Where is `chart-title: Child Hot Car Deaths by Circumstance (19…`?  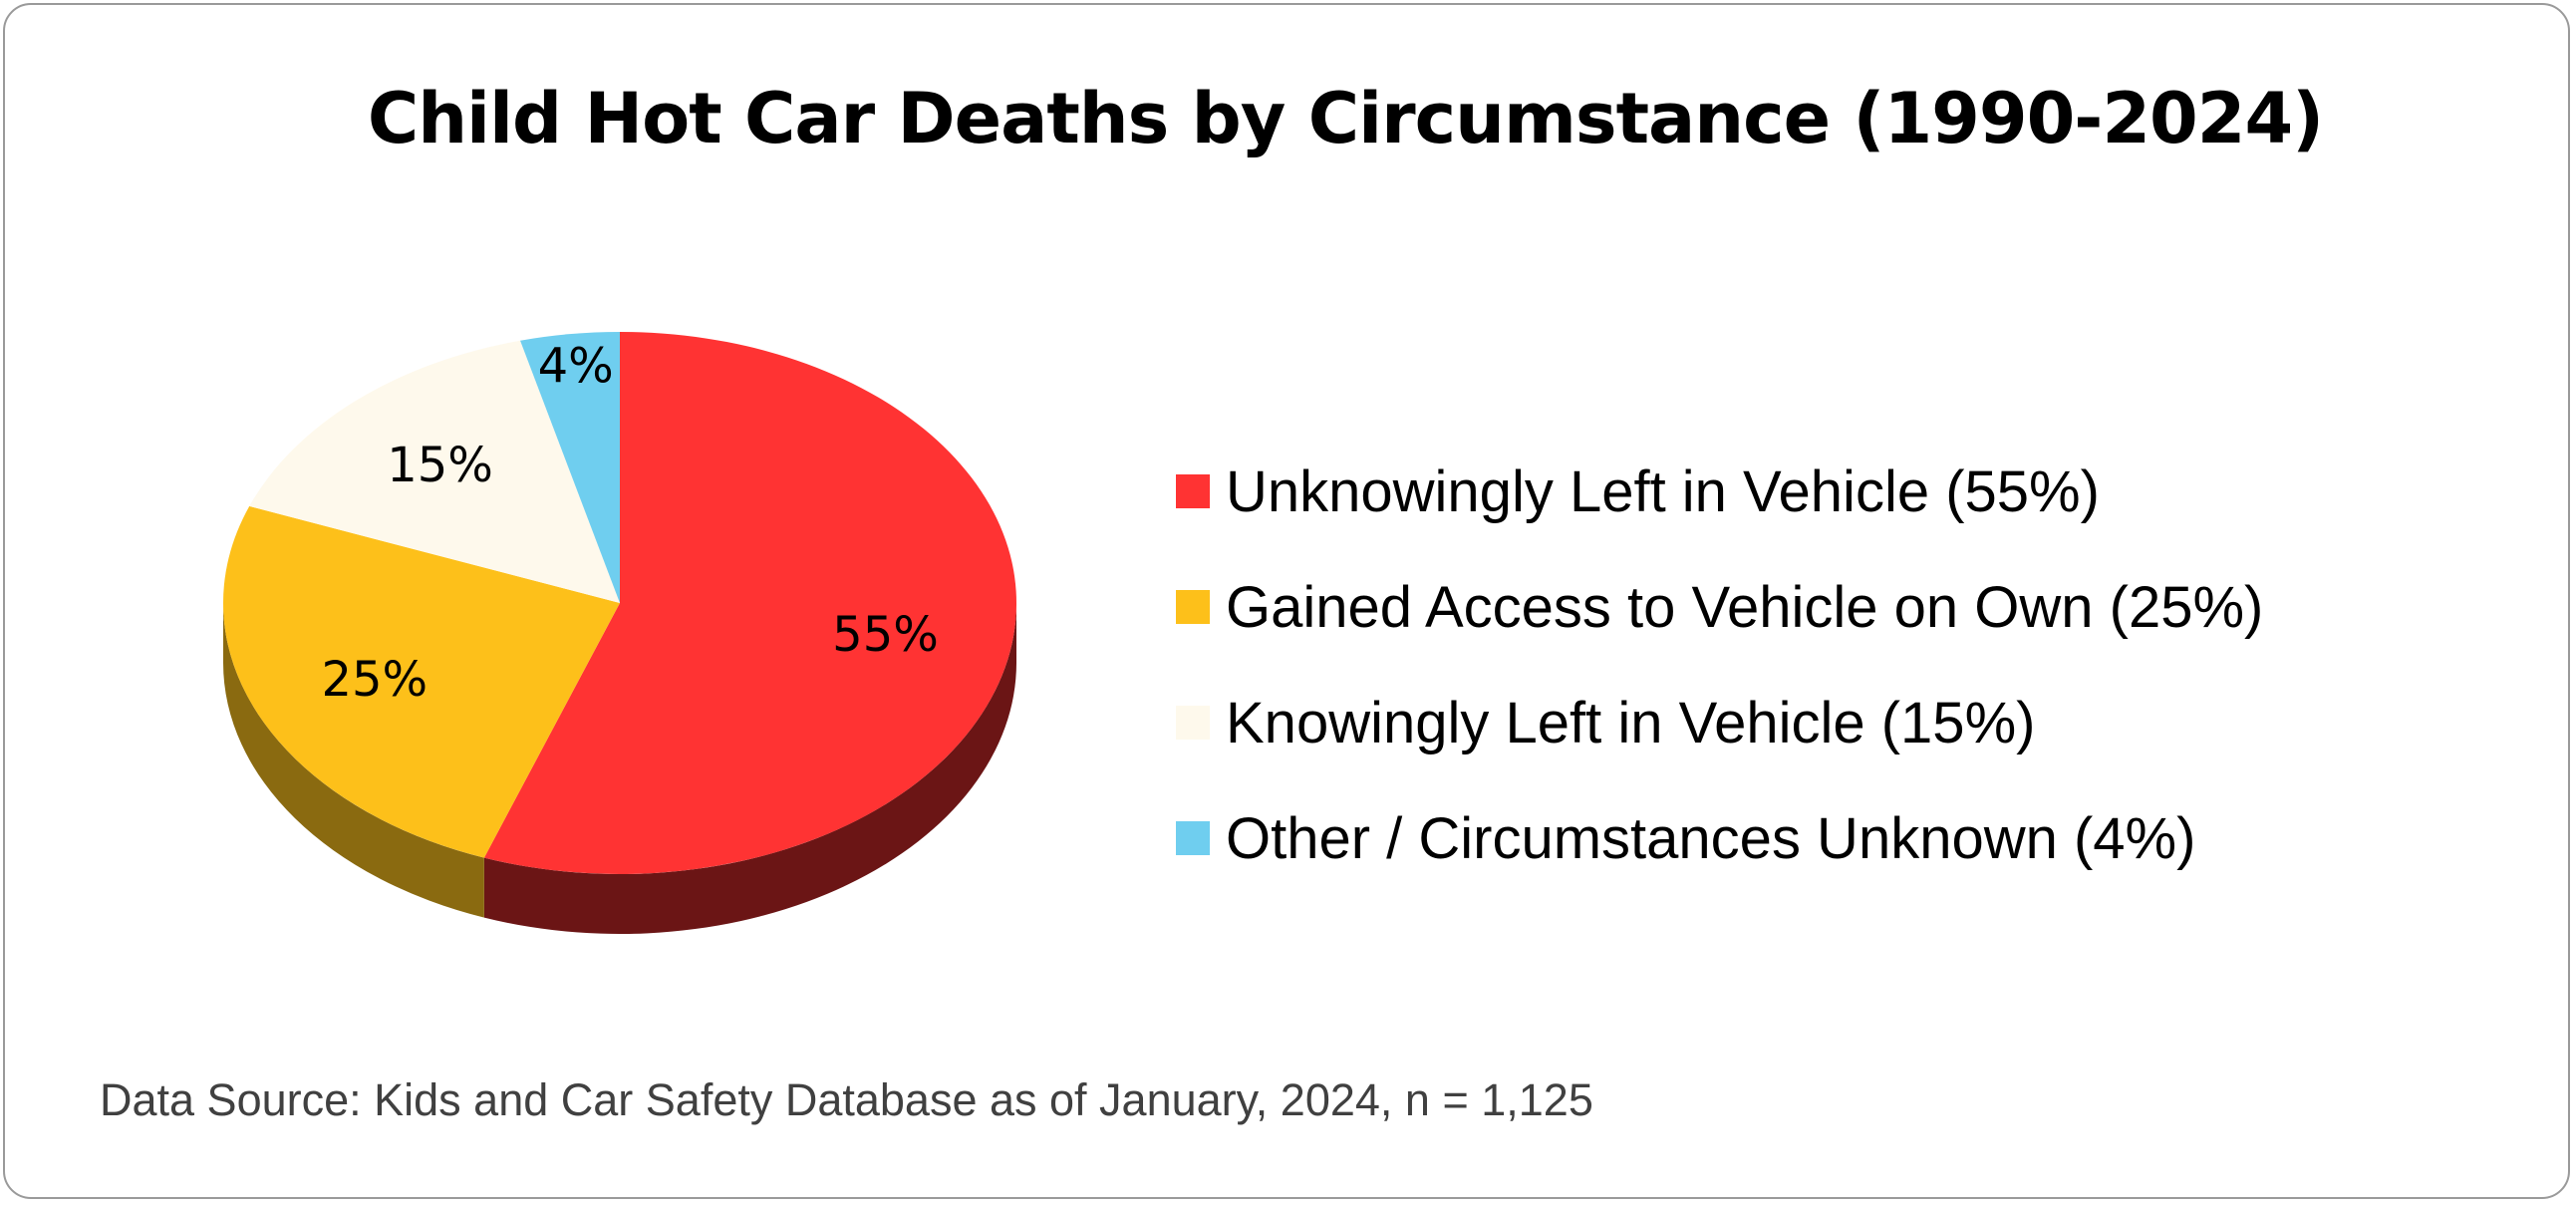
chart-title: Child Hot Car Deaths by Circumstance (19… is located at coordinates (1345, 118).